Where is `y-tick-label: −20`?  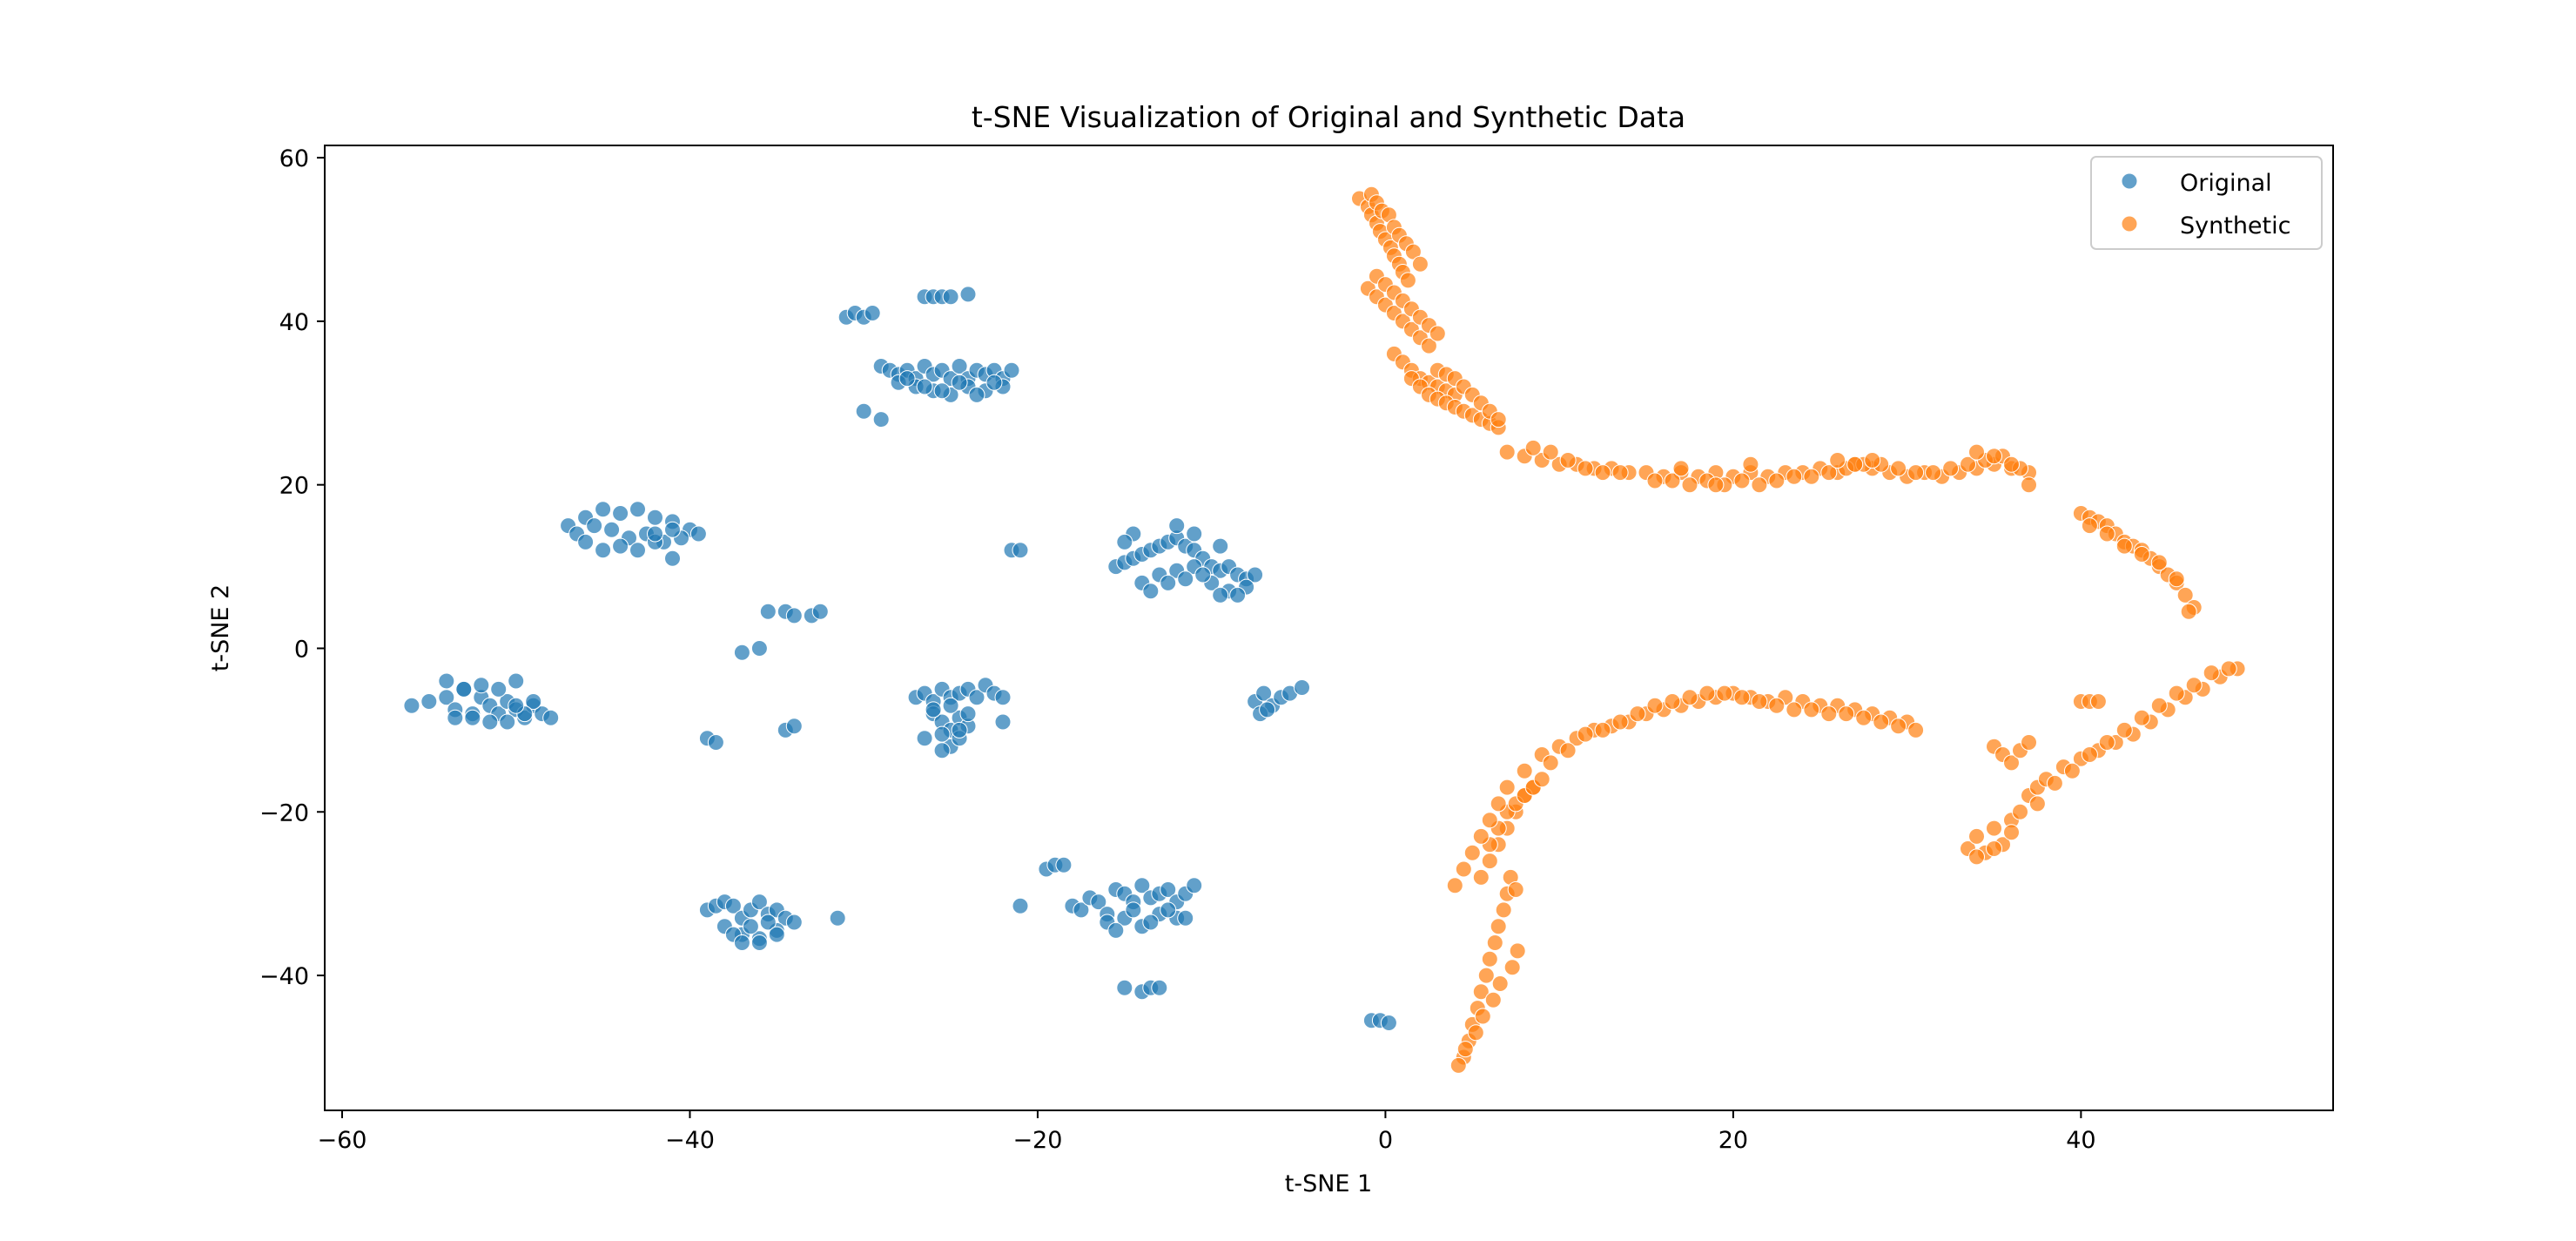 y-tick-label: −20 is located at coordinates (284, 812).